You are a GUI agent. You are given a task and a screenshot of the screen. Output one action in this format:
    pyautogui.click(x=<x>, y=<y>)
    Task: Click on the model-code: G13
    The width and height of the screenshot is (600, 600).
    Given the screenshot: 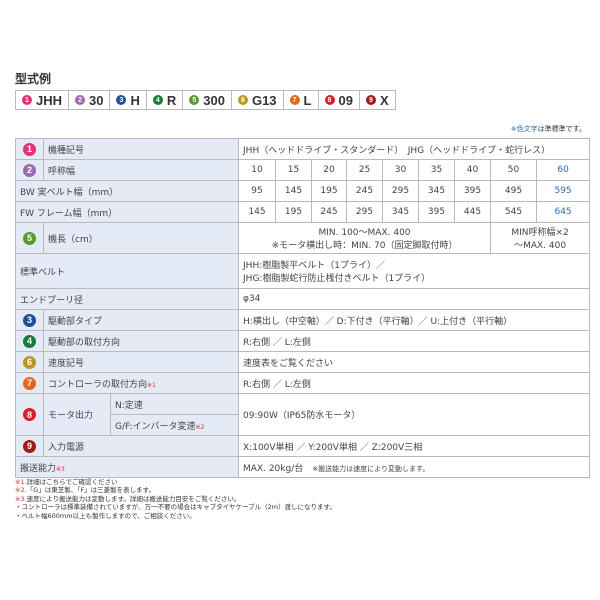 What is the action you would take?
    pyautogui.click(x=264, y=100)
    